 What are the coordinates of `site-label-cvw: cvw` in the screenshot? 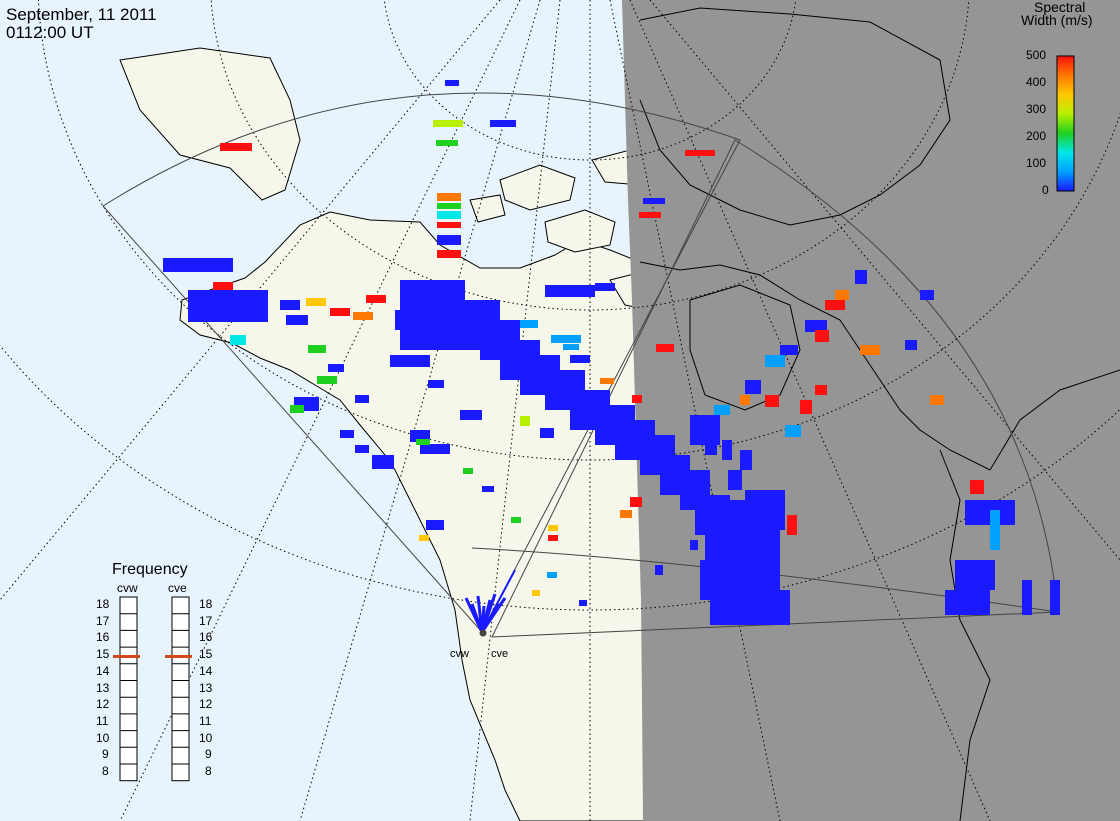 It's located at (459, 654).